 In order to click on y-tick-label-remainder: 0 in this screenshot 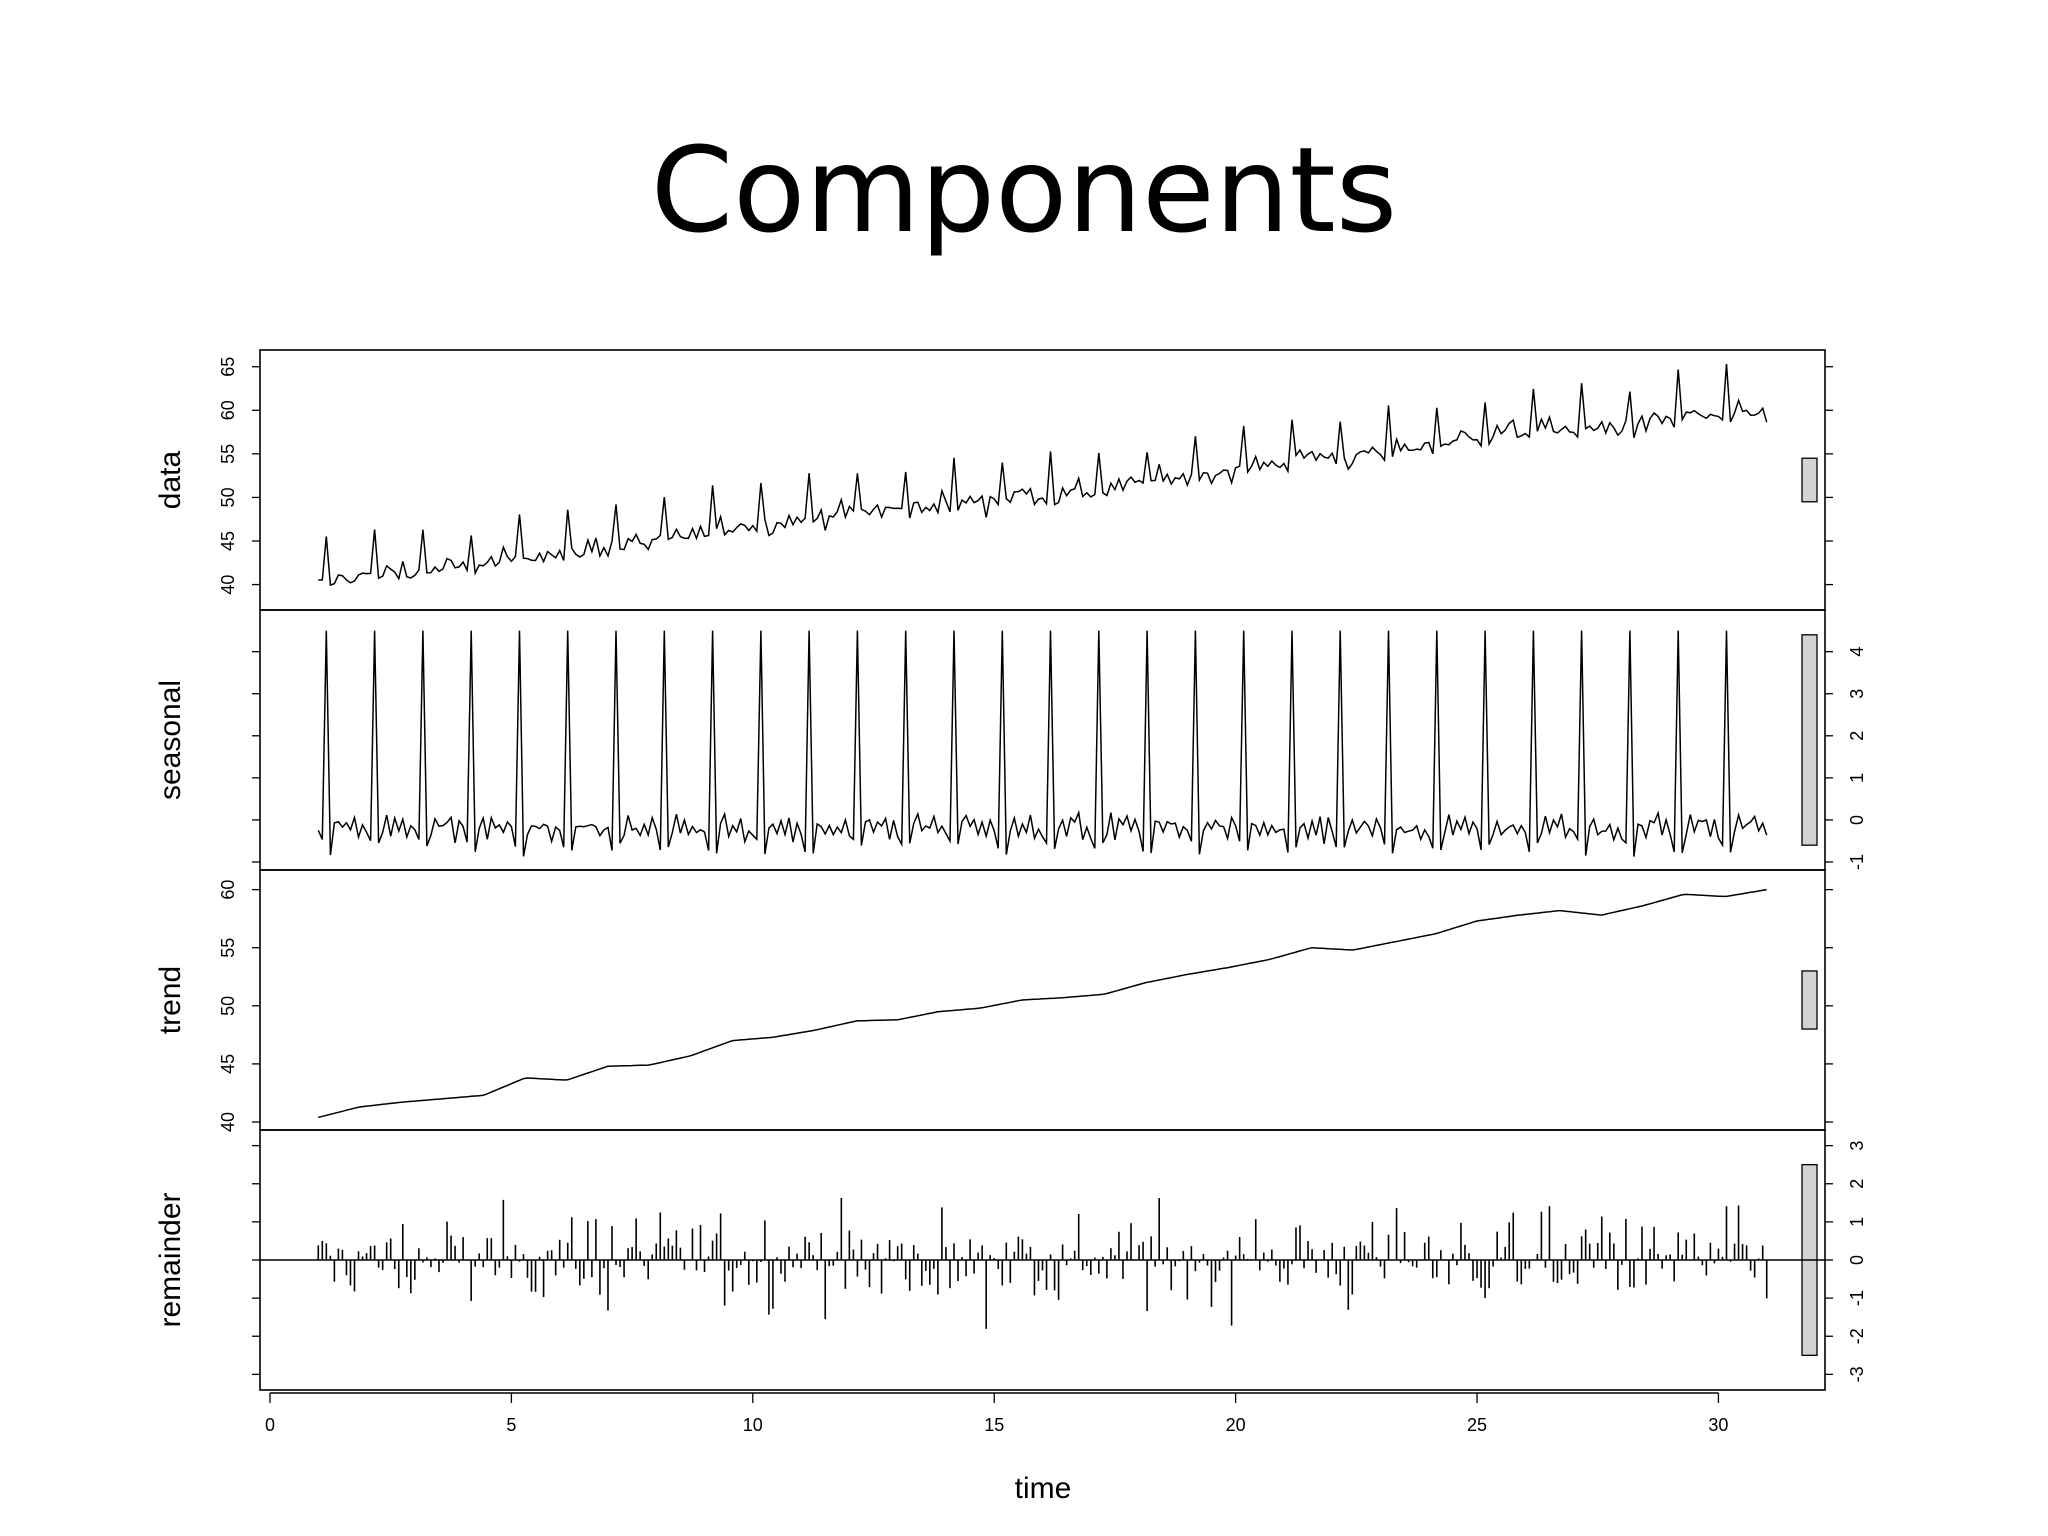, I will do `click(1857, 1260)`.